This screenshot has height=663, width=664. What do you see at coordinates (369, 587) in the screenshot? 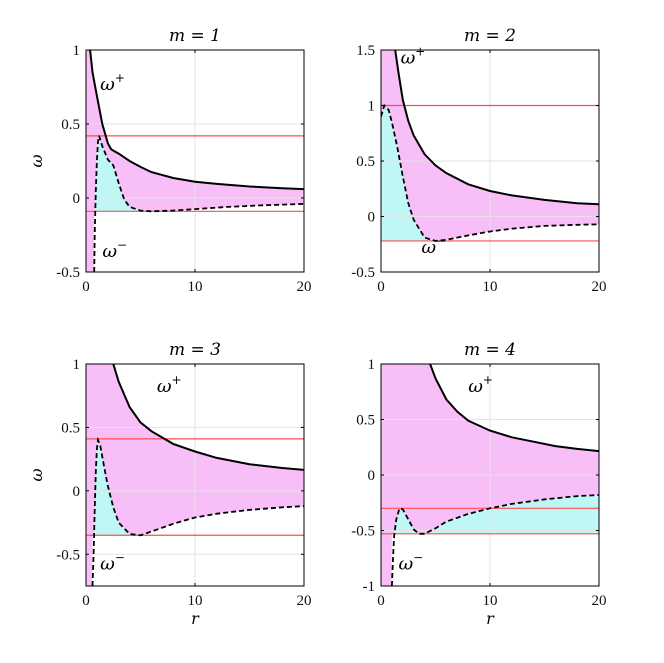
I see `y-tick-label: -1` at bounding box center [369, 587].